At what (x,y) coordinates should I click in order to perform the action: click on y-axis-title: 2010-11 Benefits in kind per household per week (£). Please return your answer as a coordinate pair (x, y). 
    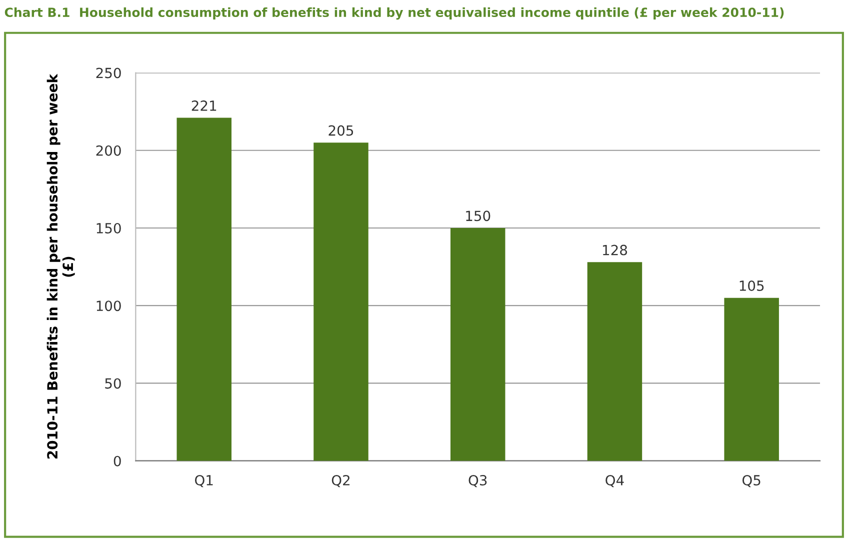
    Looking at the image, I should click on (60, 266).